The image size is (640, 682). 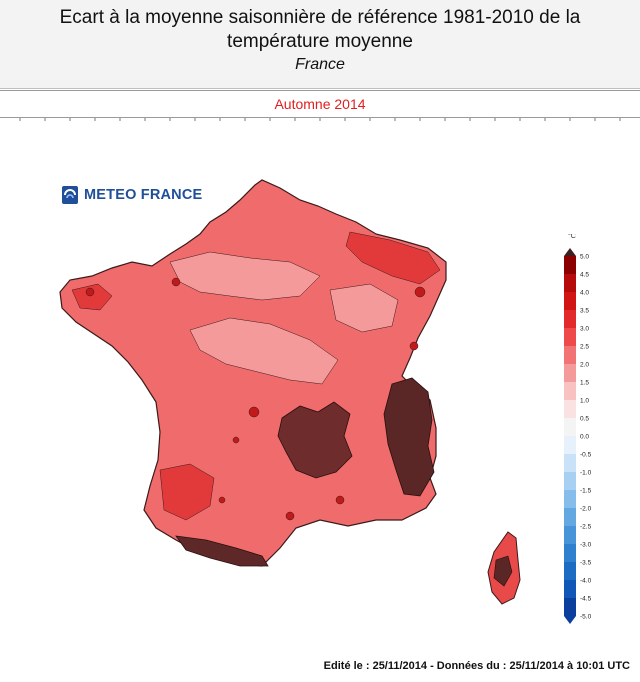 I want to click on scale-tick-label: 2.0, so click(x=584, y=365).